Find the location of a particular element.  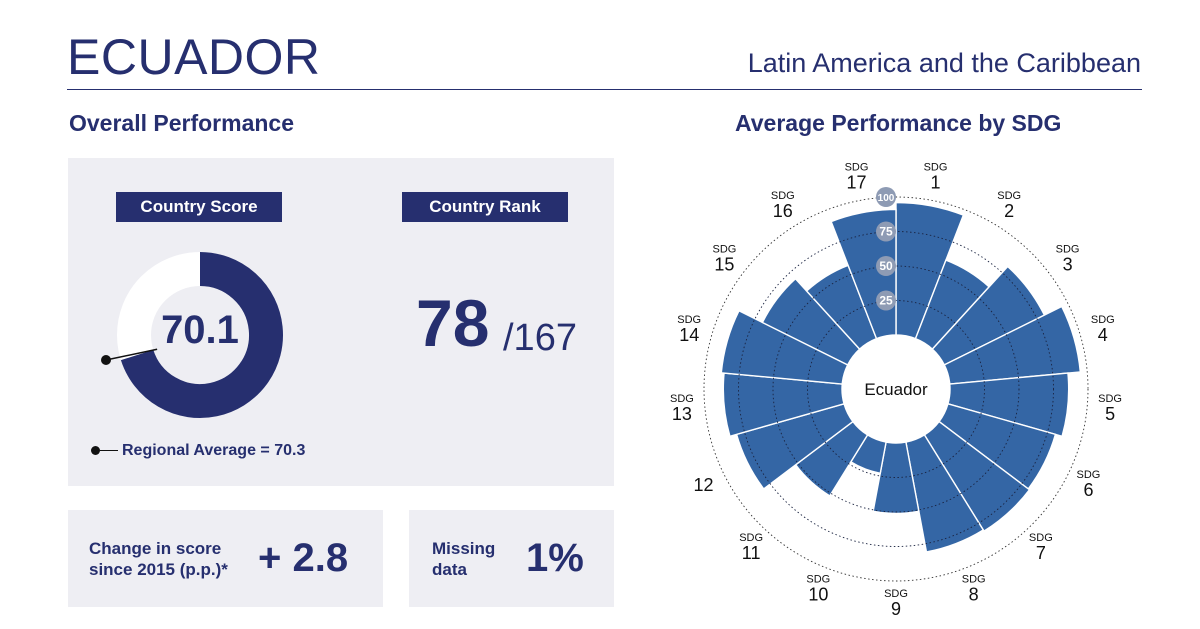

sdg-1-prefix: SDG is located at coordinates (936, 168).